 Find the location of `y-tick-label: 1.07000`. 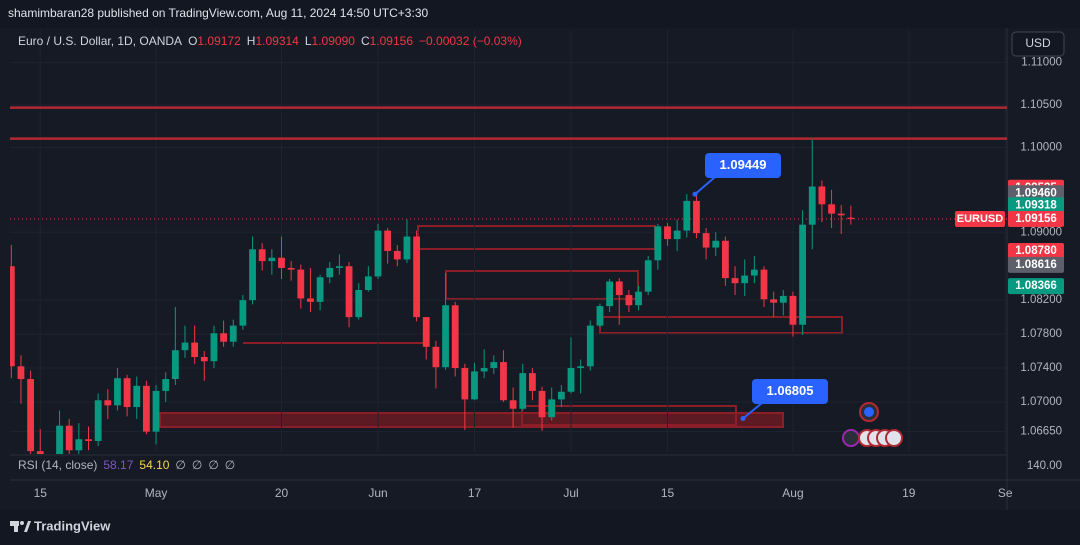

y-tick-label: 1.07000 is located at coordinates (1041, 402).